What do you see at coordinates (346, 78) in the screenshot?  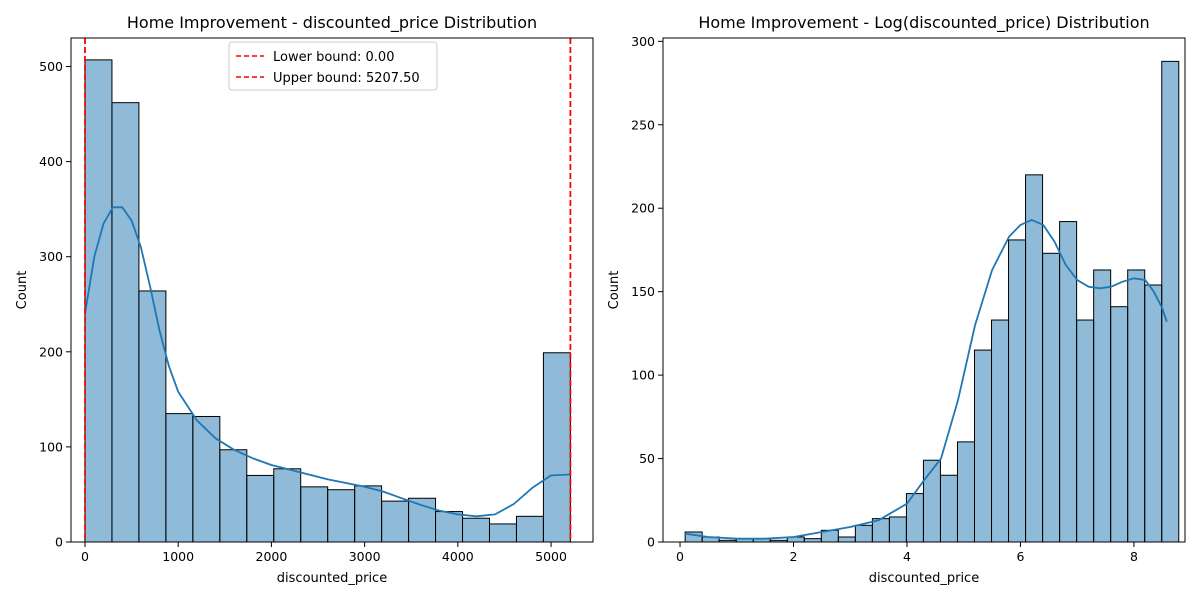 I see `legend-label-upper: Upper bound: 5207.50` at bounding box center [346, 78].